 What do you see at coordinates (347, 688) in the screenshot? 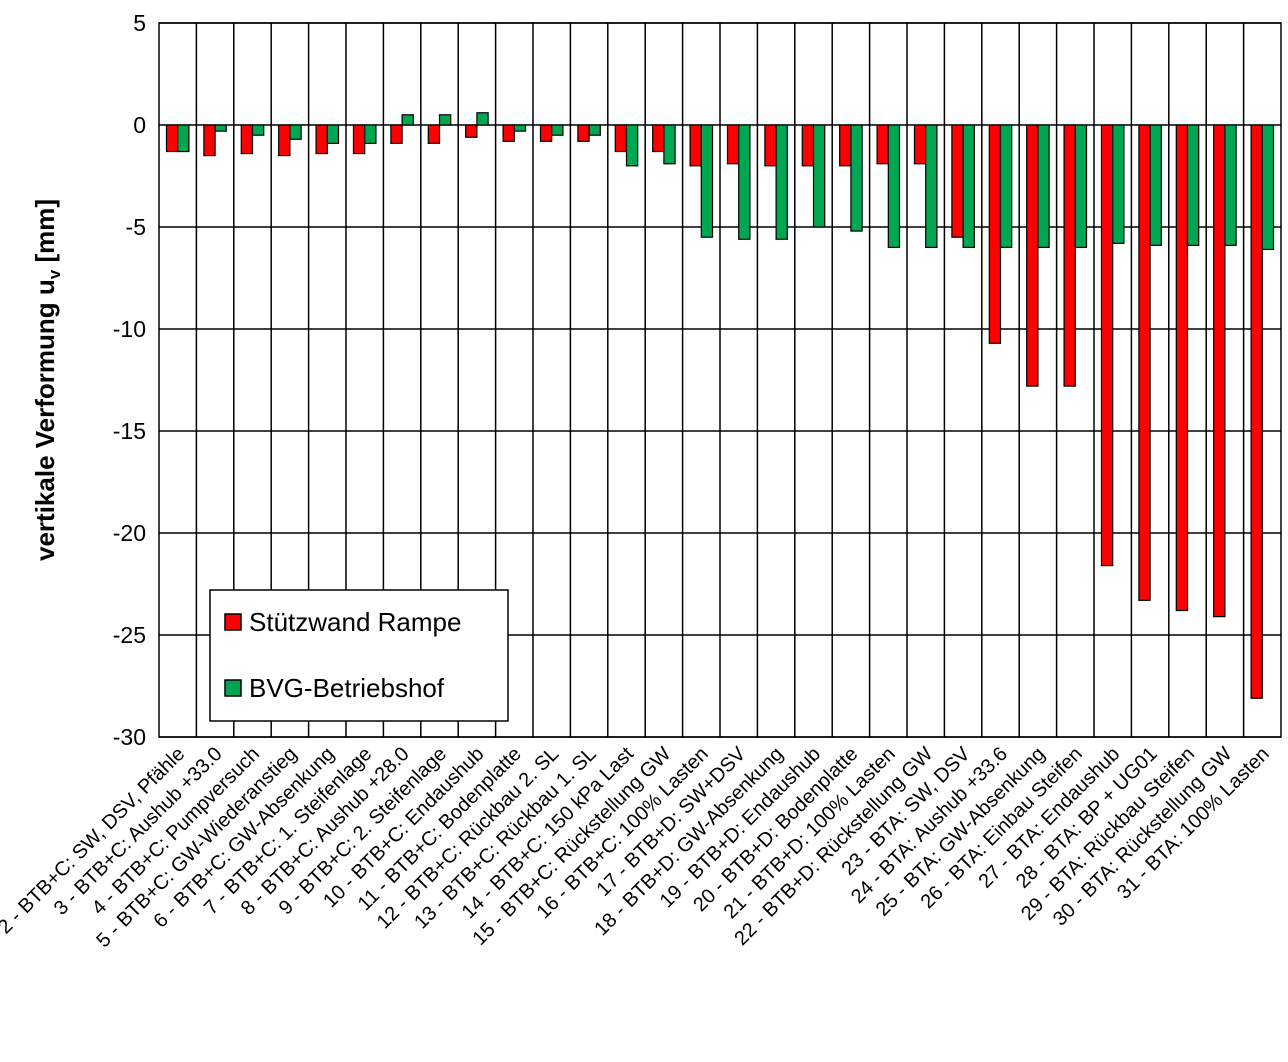
I see `legend-label-bvg: BVG-Betriebshof` at bounding box center [347, 688].